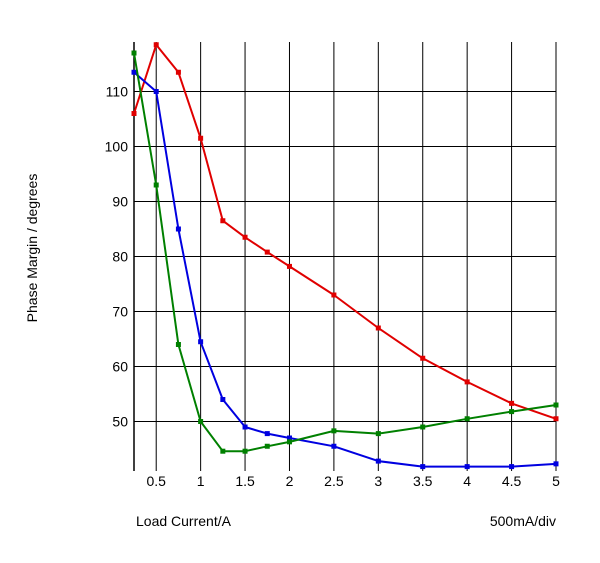 This screenshot has width=600, height=563. What do you see at coordinates (523, 521) in the screenshot?
I see `scale-note: 500mA/div` at bounding box center [523, 521].